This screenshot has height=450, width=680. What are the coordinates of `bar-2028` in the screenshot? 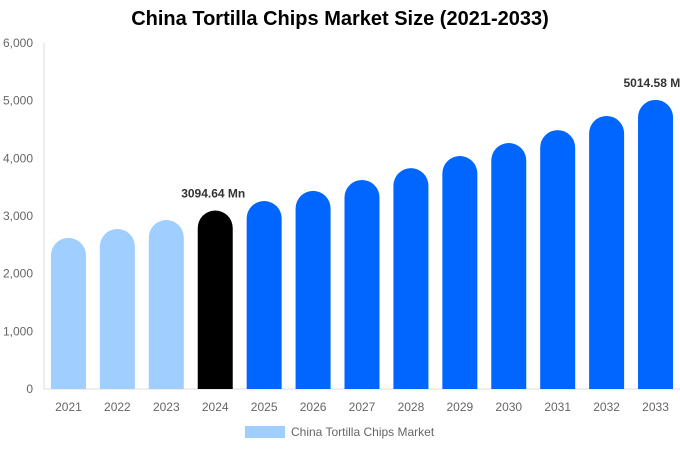 It's located at (411, 278).